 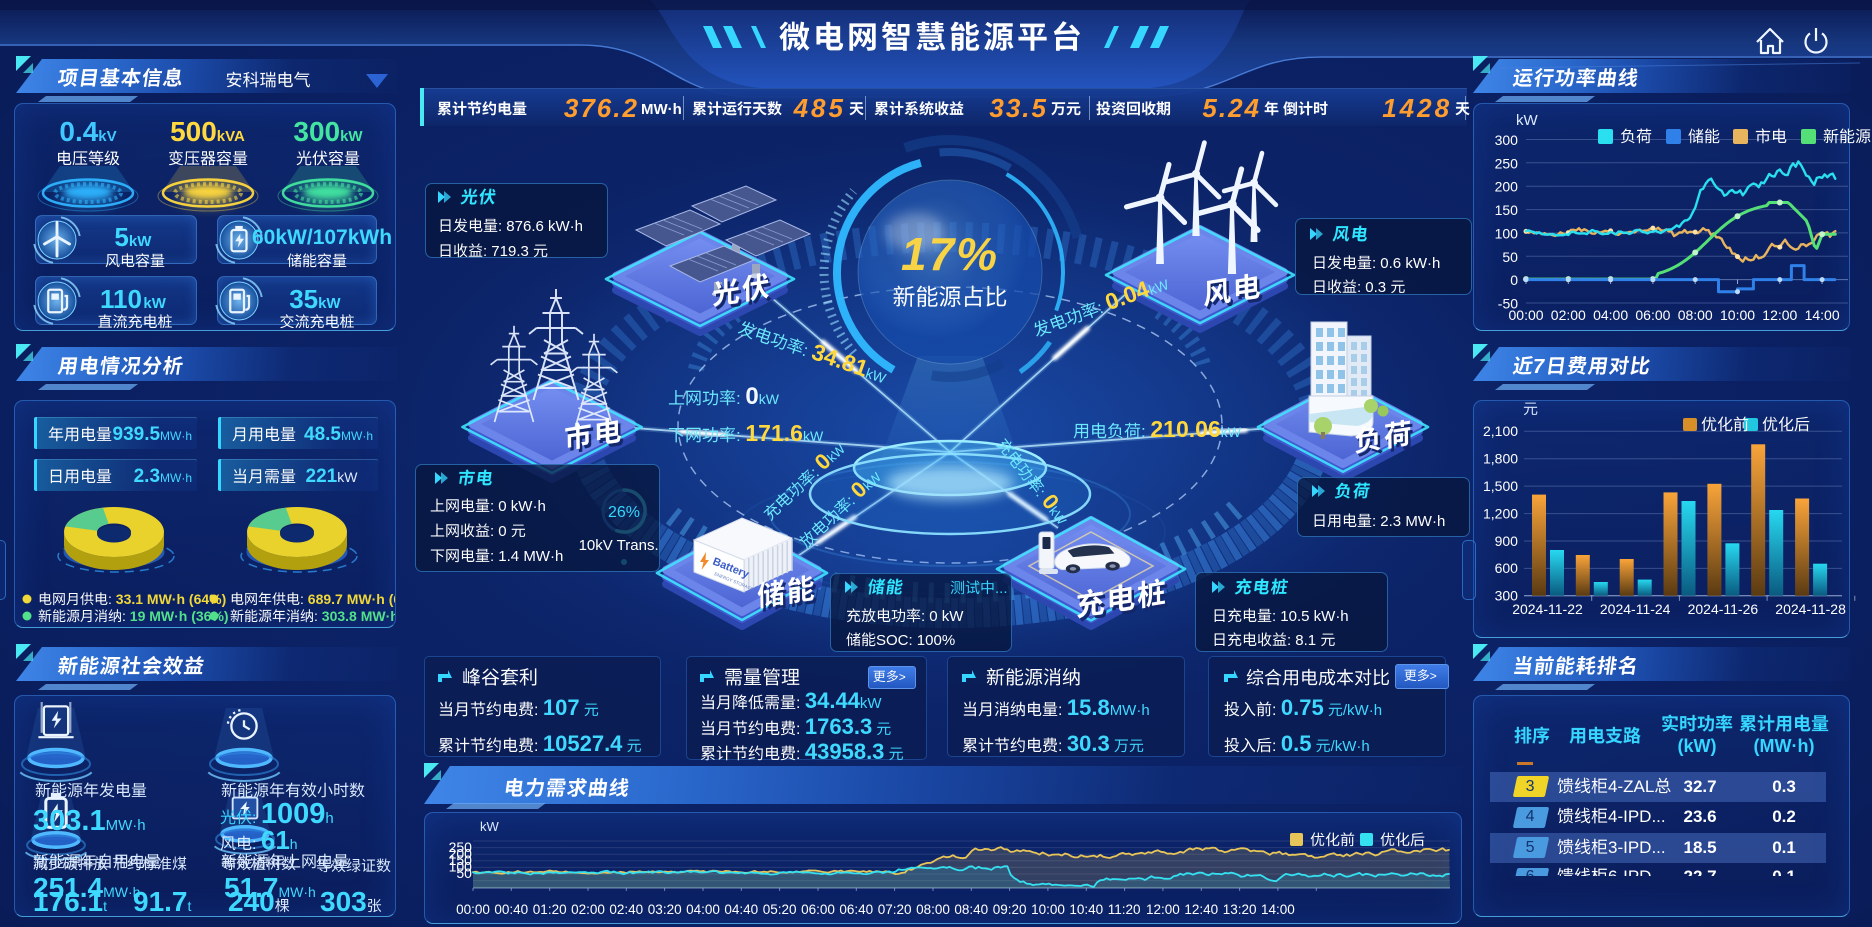 I want to click on svg-text: 18.5, so click(x=1700, y=847).